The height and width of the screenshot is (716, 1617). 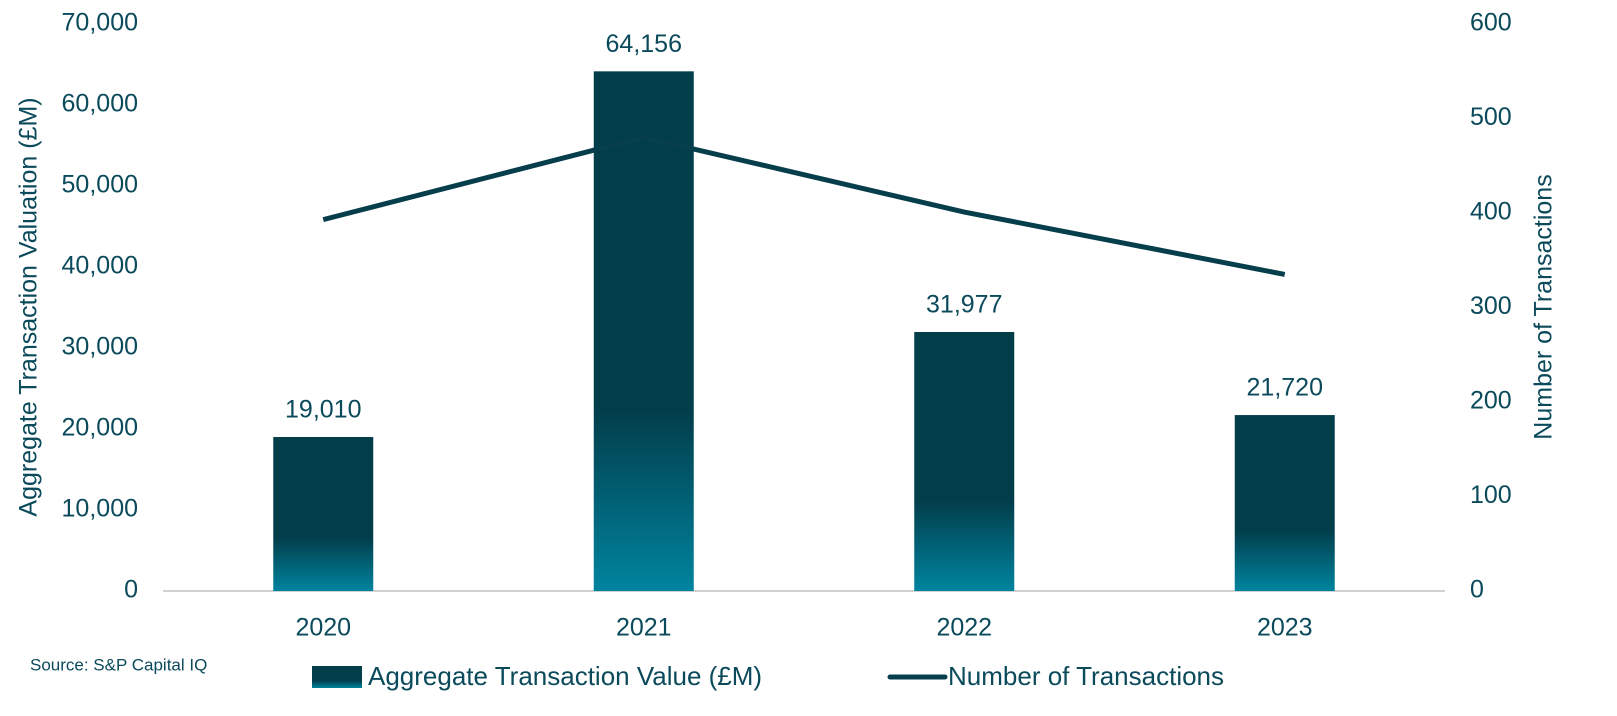 I want to click on value-label: 21,720, so click(x=1285, y=388).